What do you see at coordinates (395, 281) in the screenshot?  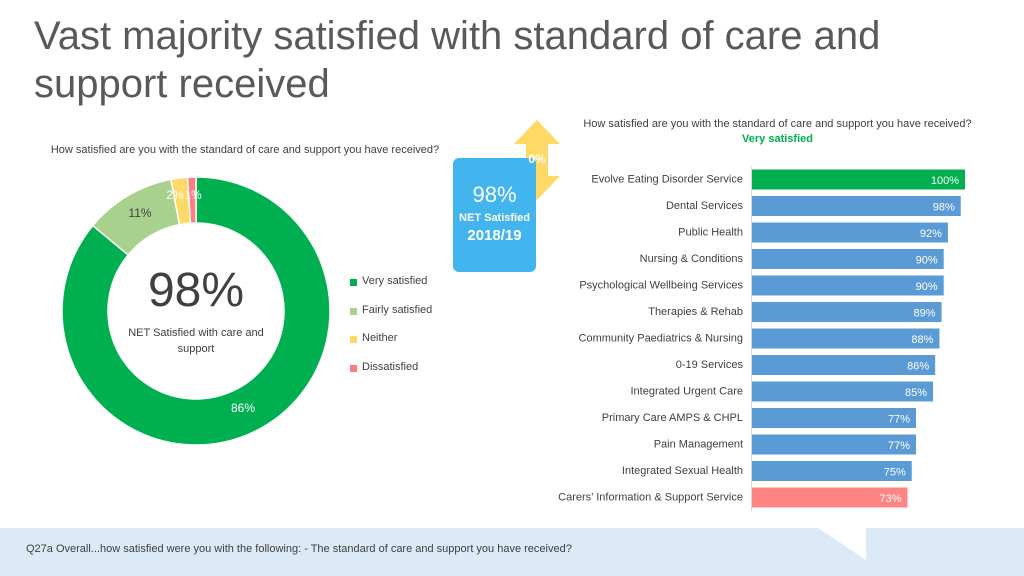 I see `legend-label: Very satisfied` at bounding box center [395, 281].